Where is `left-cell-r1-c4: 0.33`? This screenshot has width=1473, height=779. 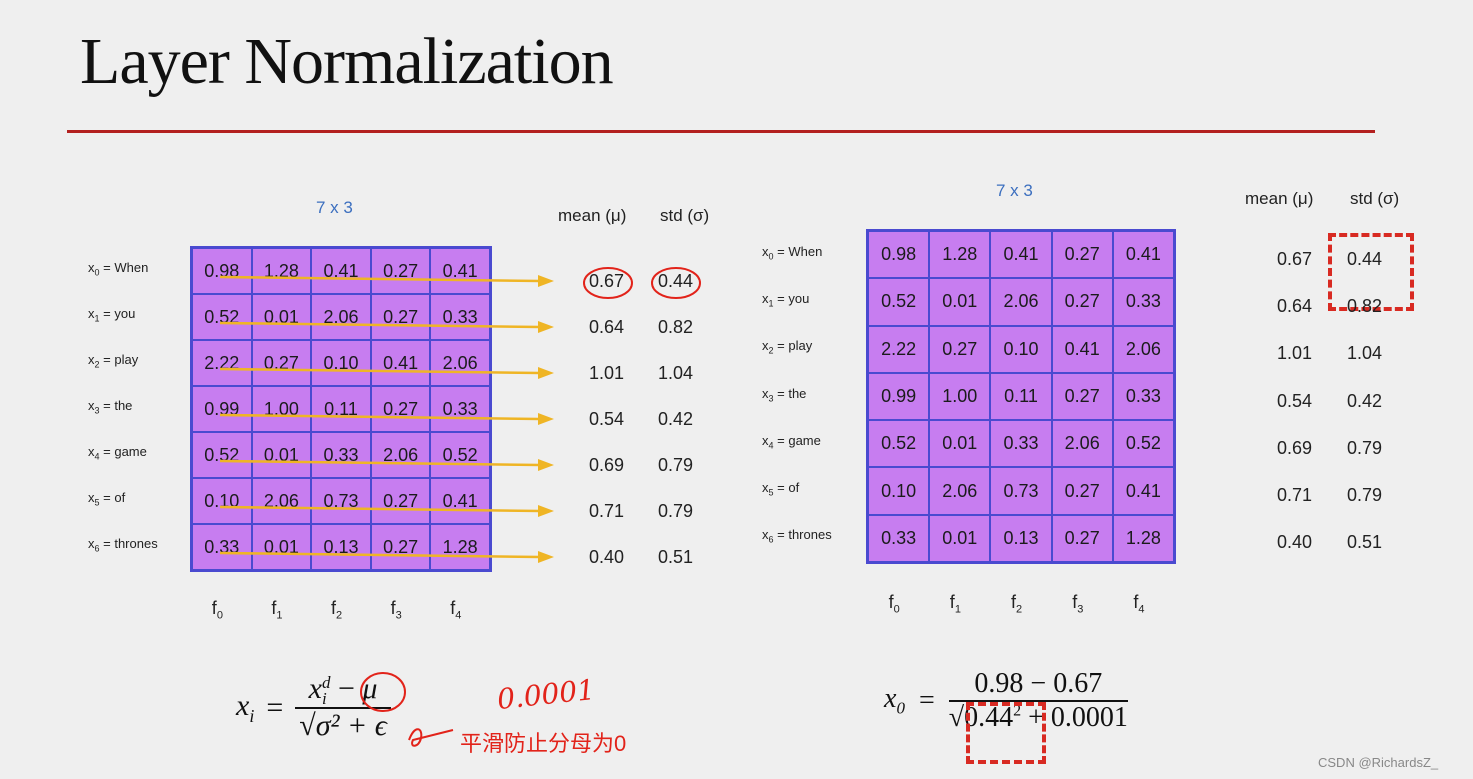 left-cell-r1-c4: 0.33 is located at coordinates (460, 317).